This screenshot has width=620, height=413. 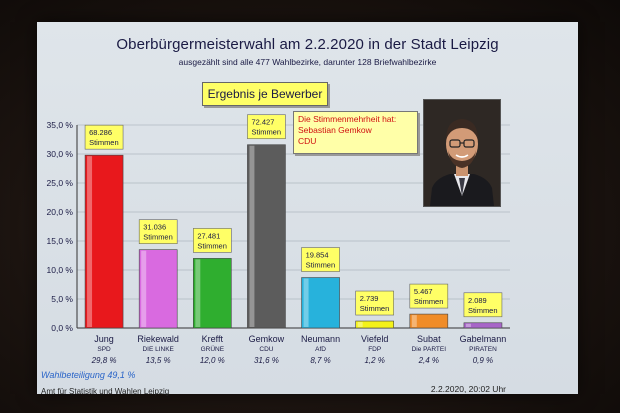 What do you see at coordinates (335, 130) in the screenshot?
I see `majority-note-name: Sebastian Gemkow` at bounding box center [335, 130].